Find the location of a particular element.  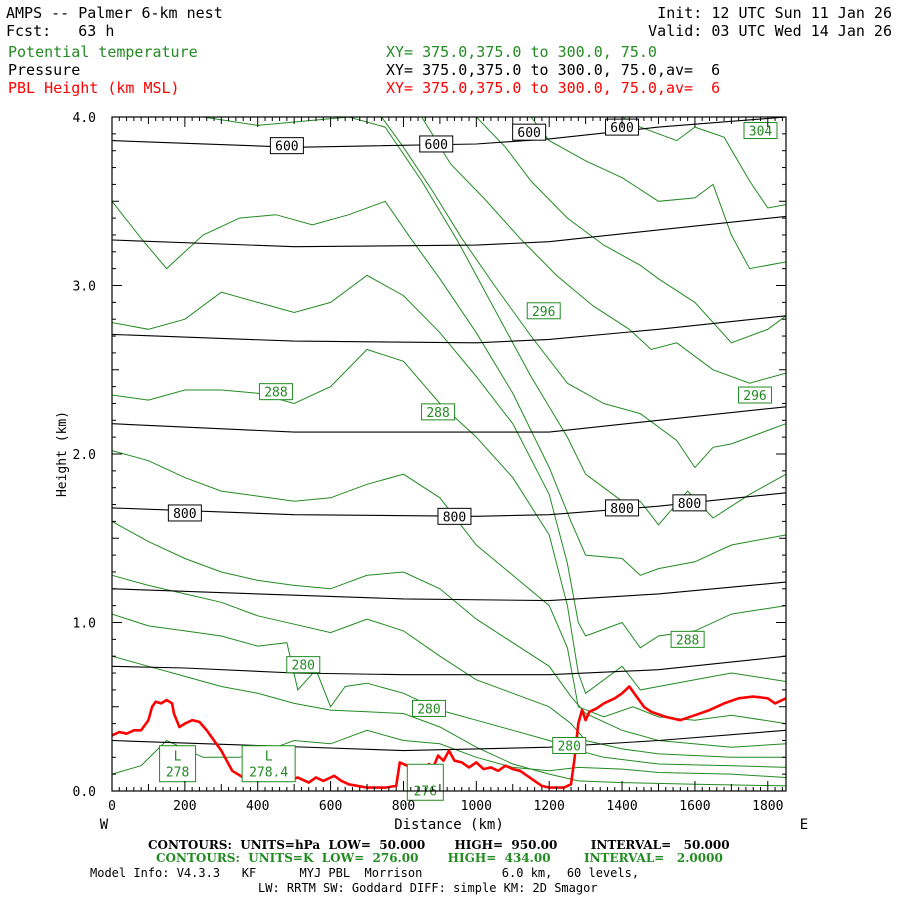

theta-label-8-box is located at coordinates (569, 746).